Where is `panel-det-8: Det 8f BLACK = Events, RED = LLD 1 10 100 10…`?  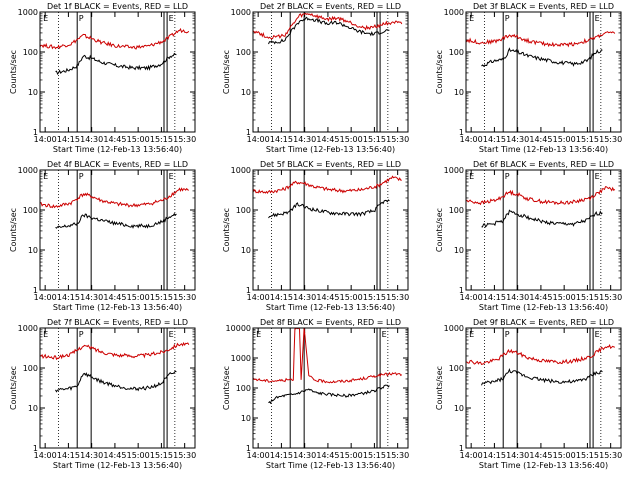
panel-det-8: Det 8f BLACK = Events, RED = LLD 1 10 100 10… is located at coordinates (315, 394).